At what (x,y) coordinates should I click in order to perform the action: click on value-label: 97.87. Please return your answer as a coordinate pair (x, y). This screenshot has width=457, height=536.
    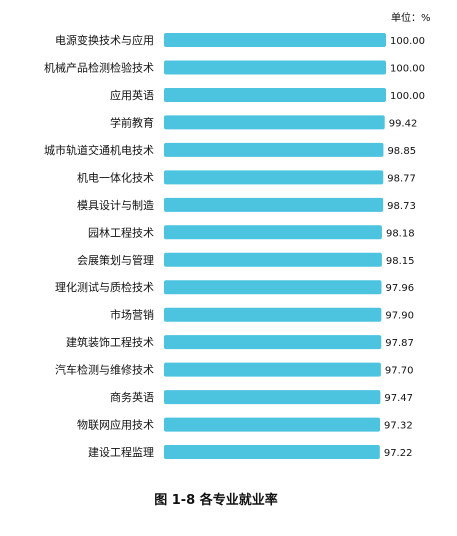
    Looking at the image, I should click on (399, 343).